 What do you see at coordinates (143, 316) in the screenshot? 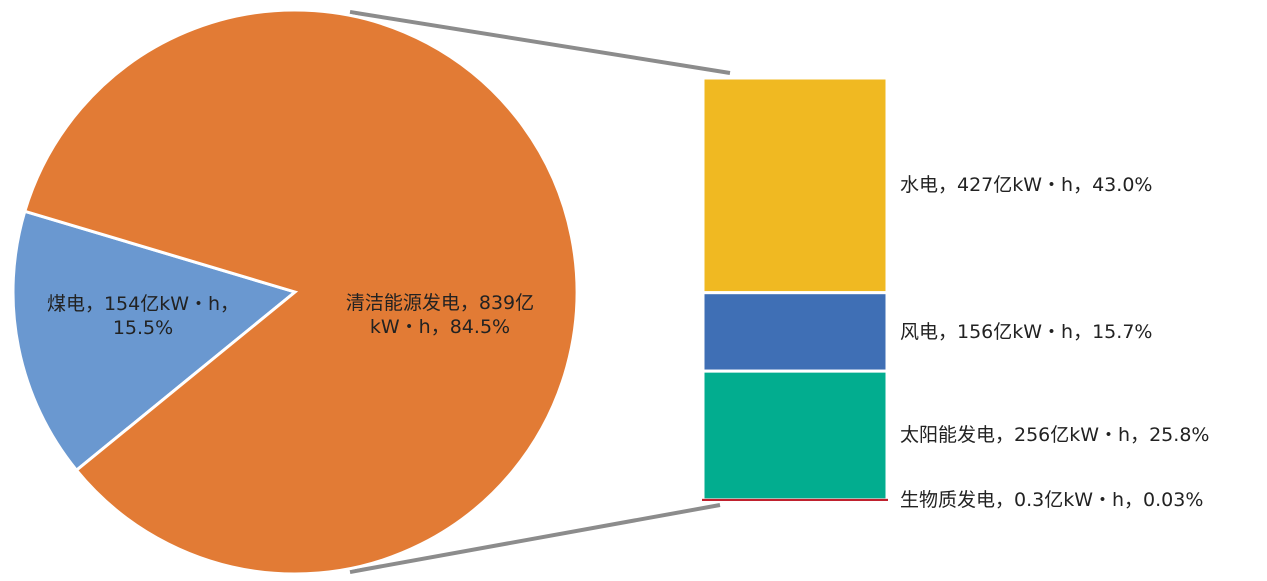
I see `data-label: 煤电，154亿kW・h，15.5%` at bounding box center [143, 316].